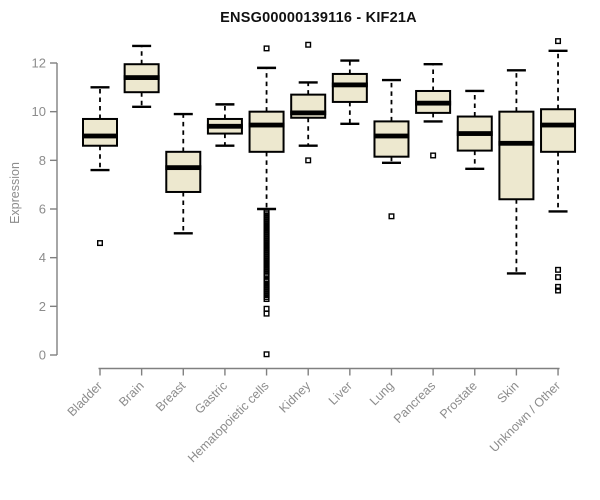  Describe the element at coordinates (266, 125) in the screenshot. I see `median-line-hematopoietic-cells` at that location.